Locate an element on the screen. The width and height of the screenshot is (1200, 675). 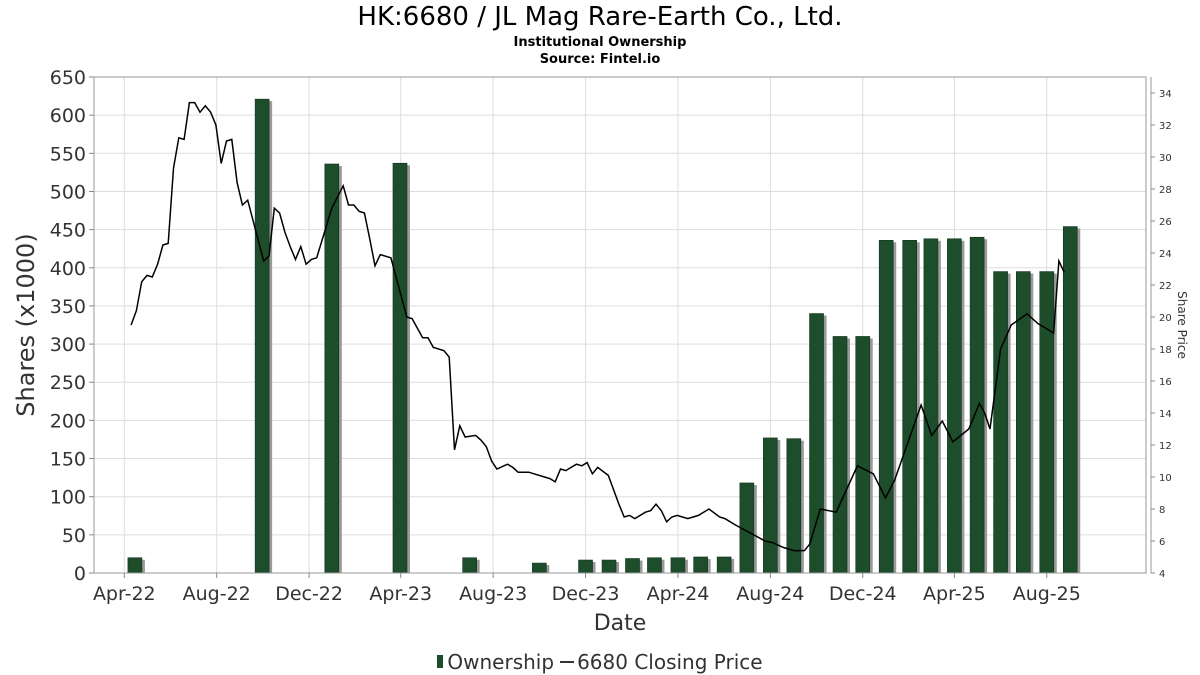
y-right-tick-label: 12 is located at coordinates (1165, 446).